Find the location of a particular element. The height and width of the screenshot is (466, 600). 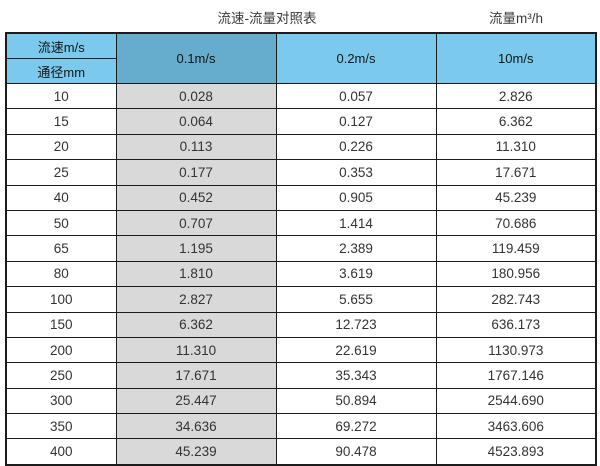

header-cell-velocity-10: 10m/s is located at coordinates (516, 58).